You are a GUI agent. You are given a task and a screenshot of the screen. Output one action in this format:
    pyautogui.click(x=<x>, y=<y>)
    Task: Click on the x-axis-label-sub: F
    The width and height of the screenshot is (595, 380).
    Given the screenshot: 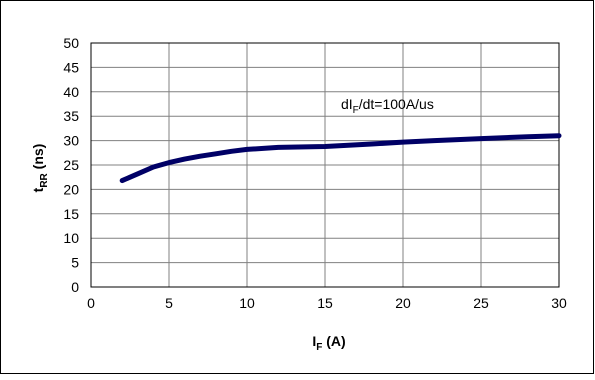 What is the action you would take?
    pyautogui.click(x=319, y=347)
    